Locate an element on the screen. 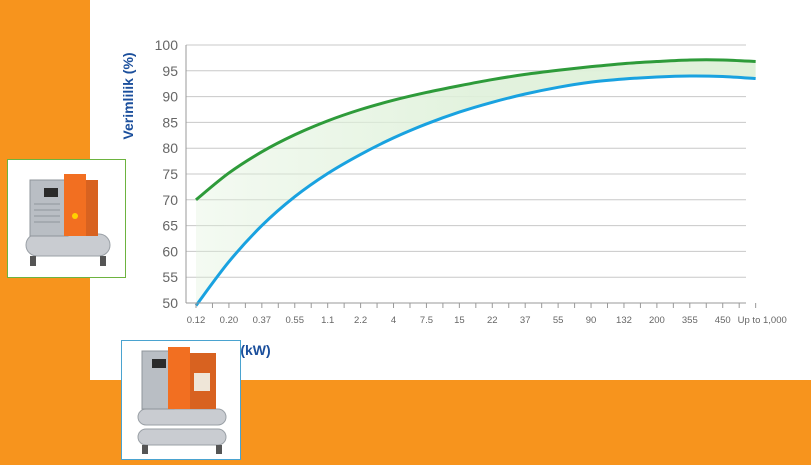  x-tick-label: 4 is located at coordinates (393, 320).